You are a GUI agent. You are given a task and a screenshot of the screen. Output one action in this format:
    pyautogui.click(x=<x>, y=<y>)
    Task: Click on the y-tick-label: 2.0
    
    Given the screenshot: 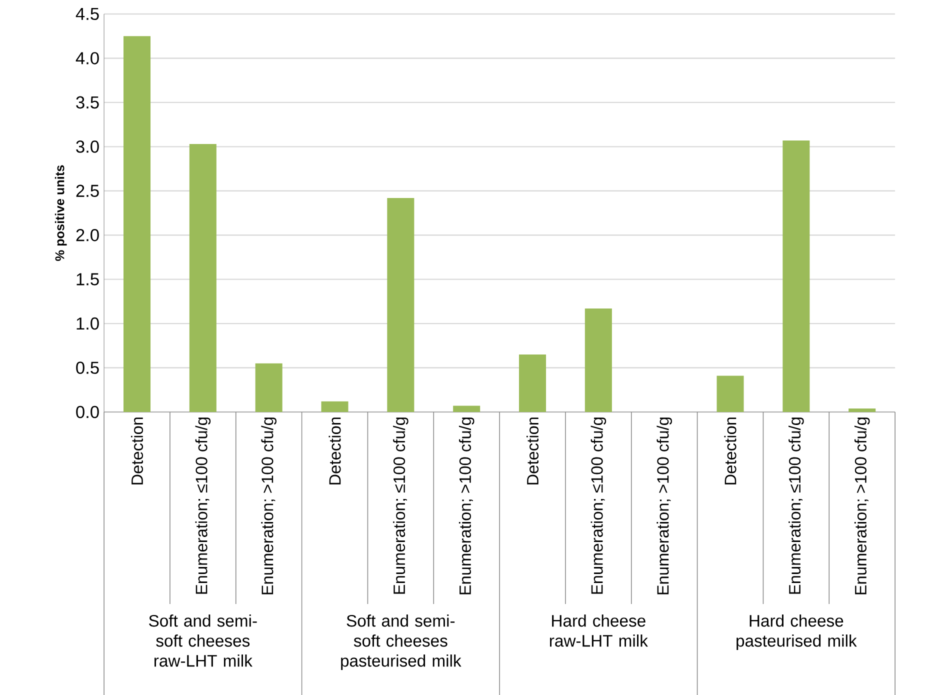 What is the action you would take?
    pyautogui.click(x=87, y=235)
    